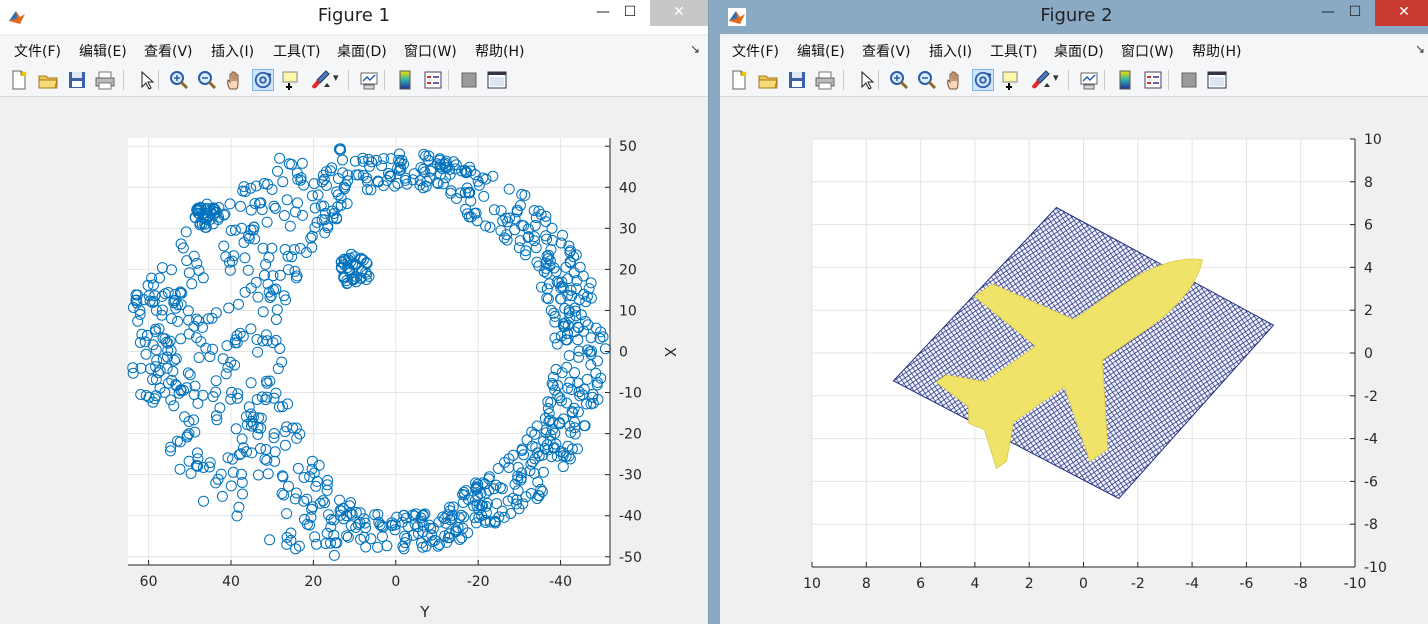  I want to click on x-tick-label: -2, so click(1138, 584).